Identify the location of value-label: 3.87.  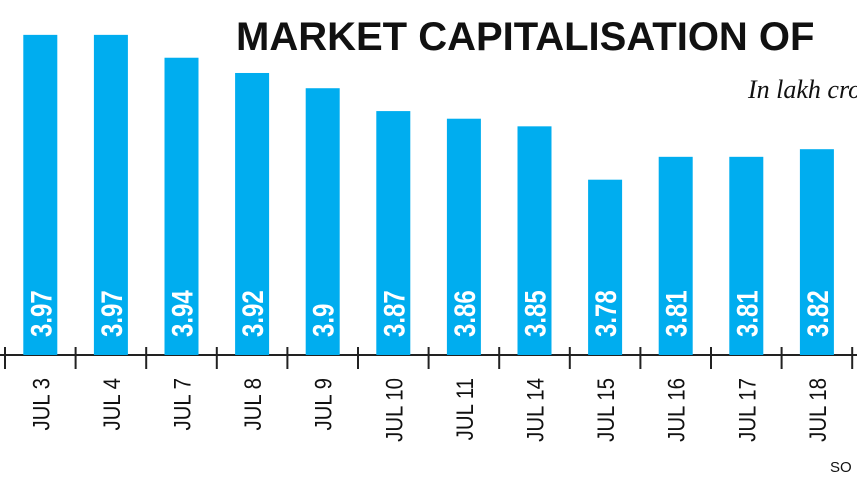
(394, 313).